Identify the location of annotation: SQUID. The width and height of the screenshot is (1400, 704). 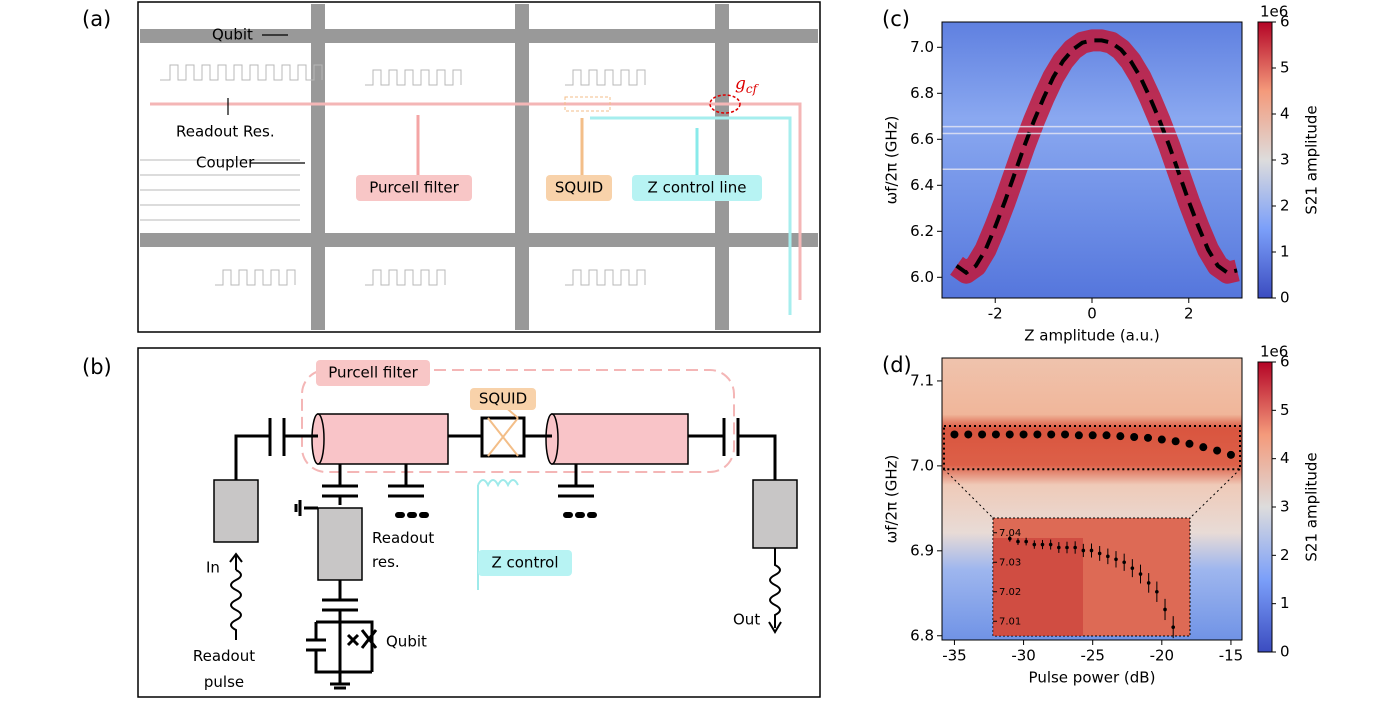
(579, 188).